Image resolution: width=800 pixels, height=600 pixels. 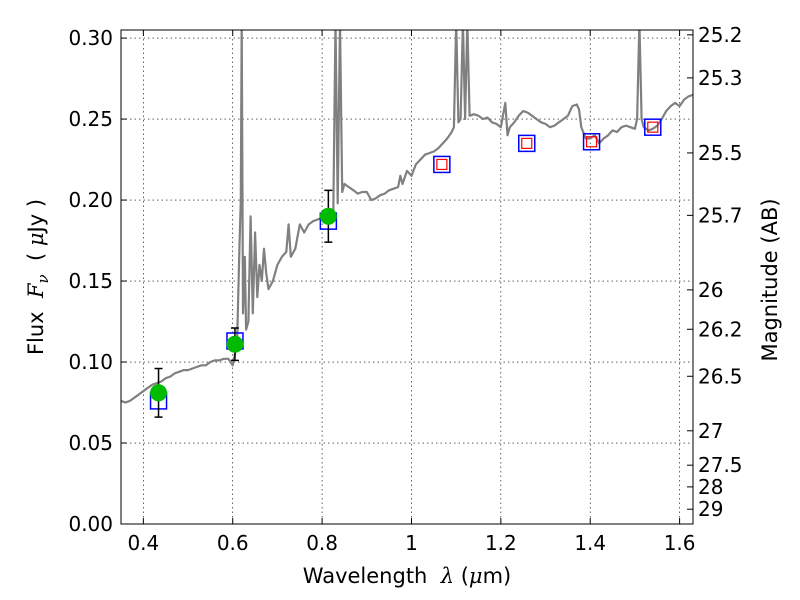 What do you see at coordinates (720, 35) in the screenshot?
I see `y-right-tick-label: 25.2` at bounding box center [720, 35].